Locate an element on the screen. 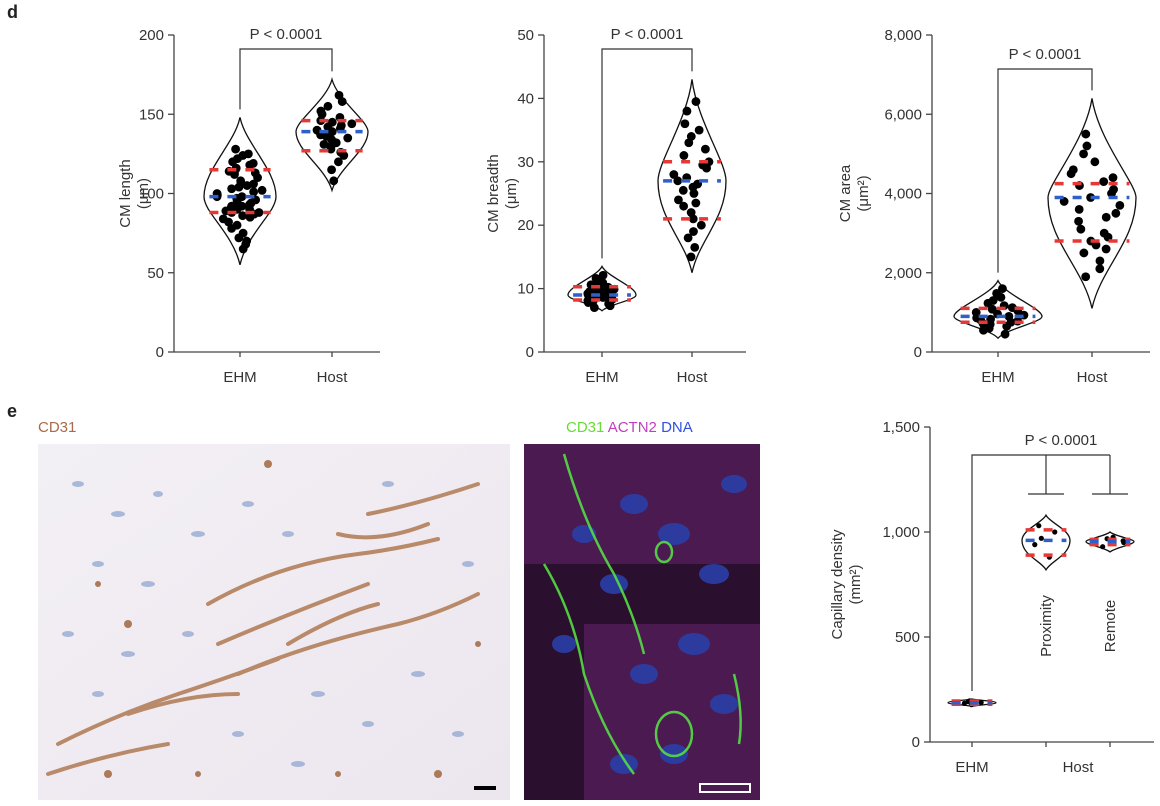  y-tick-label: 150 is located at coordinates (151, 114).